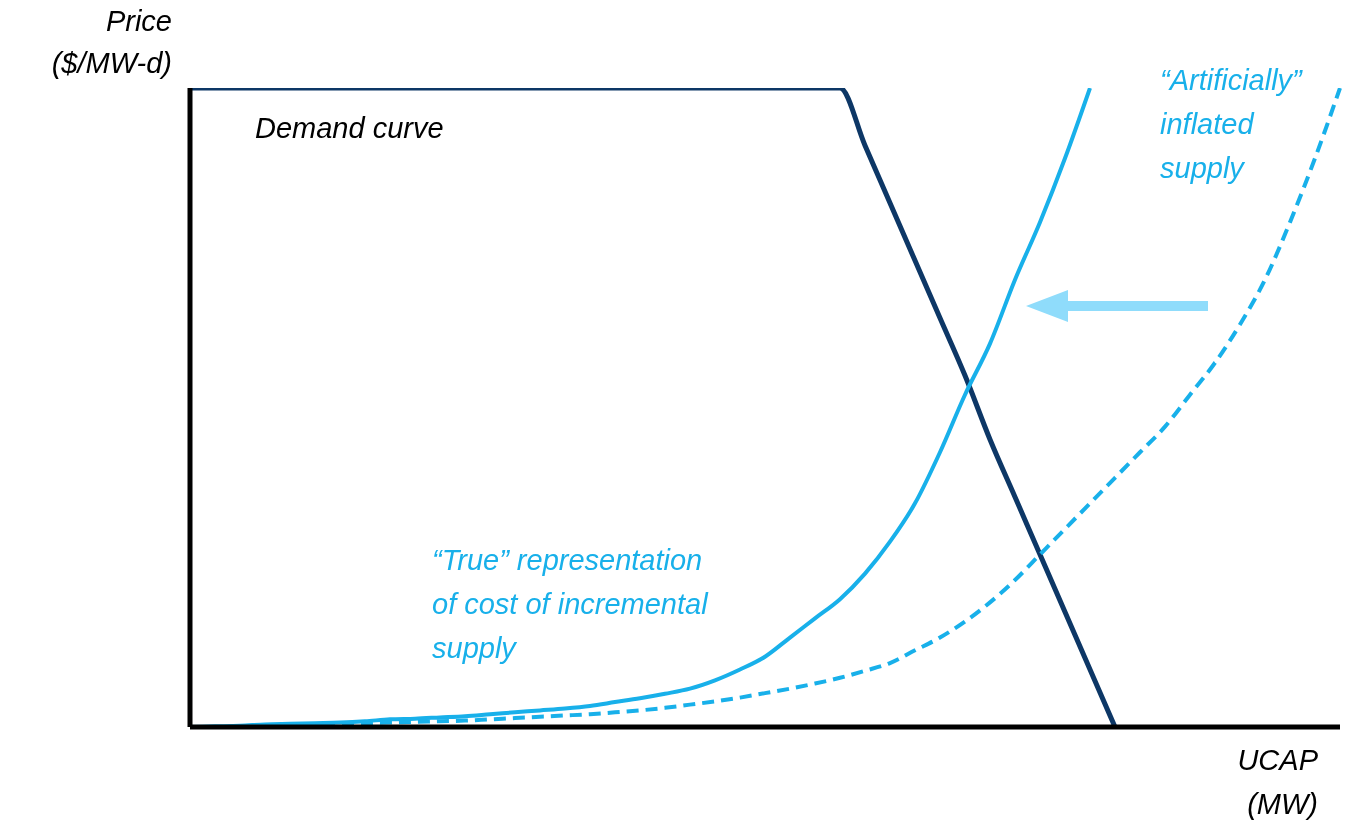 The width and height of the screenshot is (1363, 826). Describe the element at coordinates (1277, 782) in the screenshot. I see `x-axis-title: UCAP (MW)` at that location.